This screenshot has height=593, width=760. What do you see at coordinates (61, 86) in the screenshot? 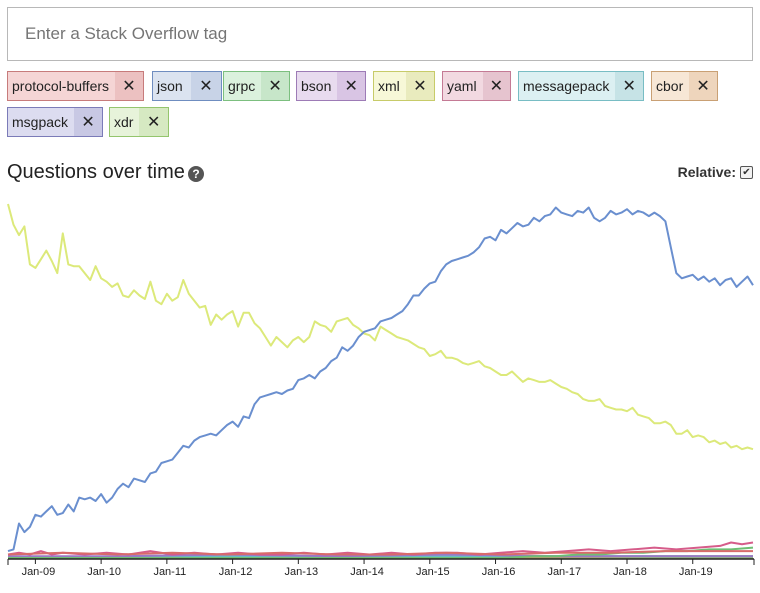
I see `tag-label: protocol-buffers` at bounding box center [61, 86].